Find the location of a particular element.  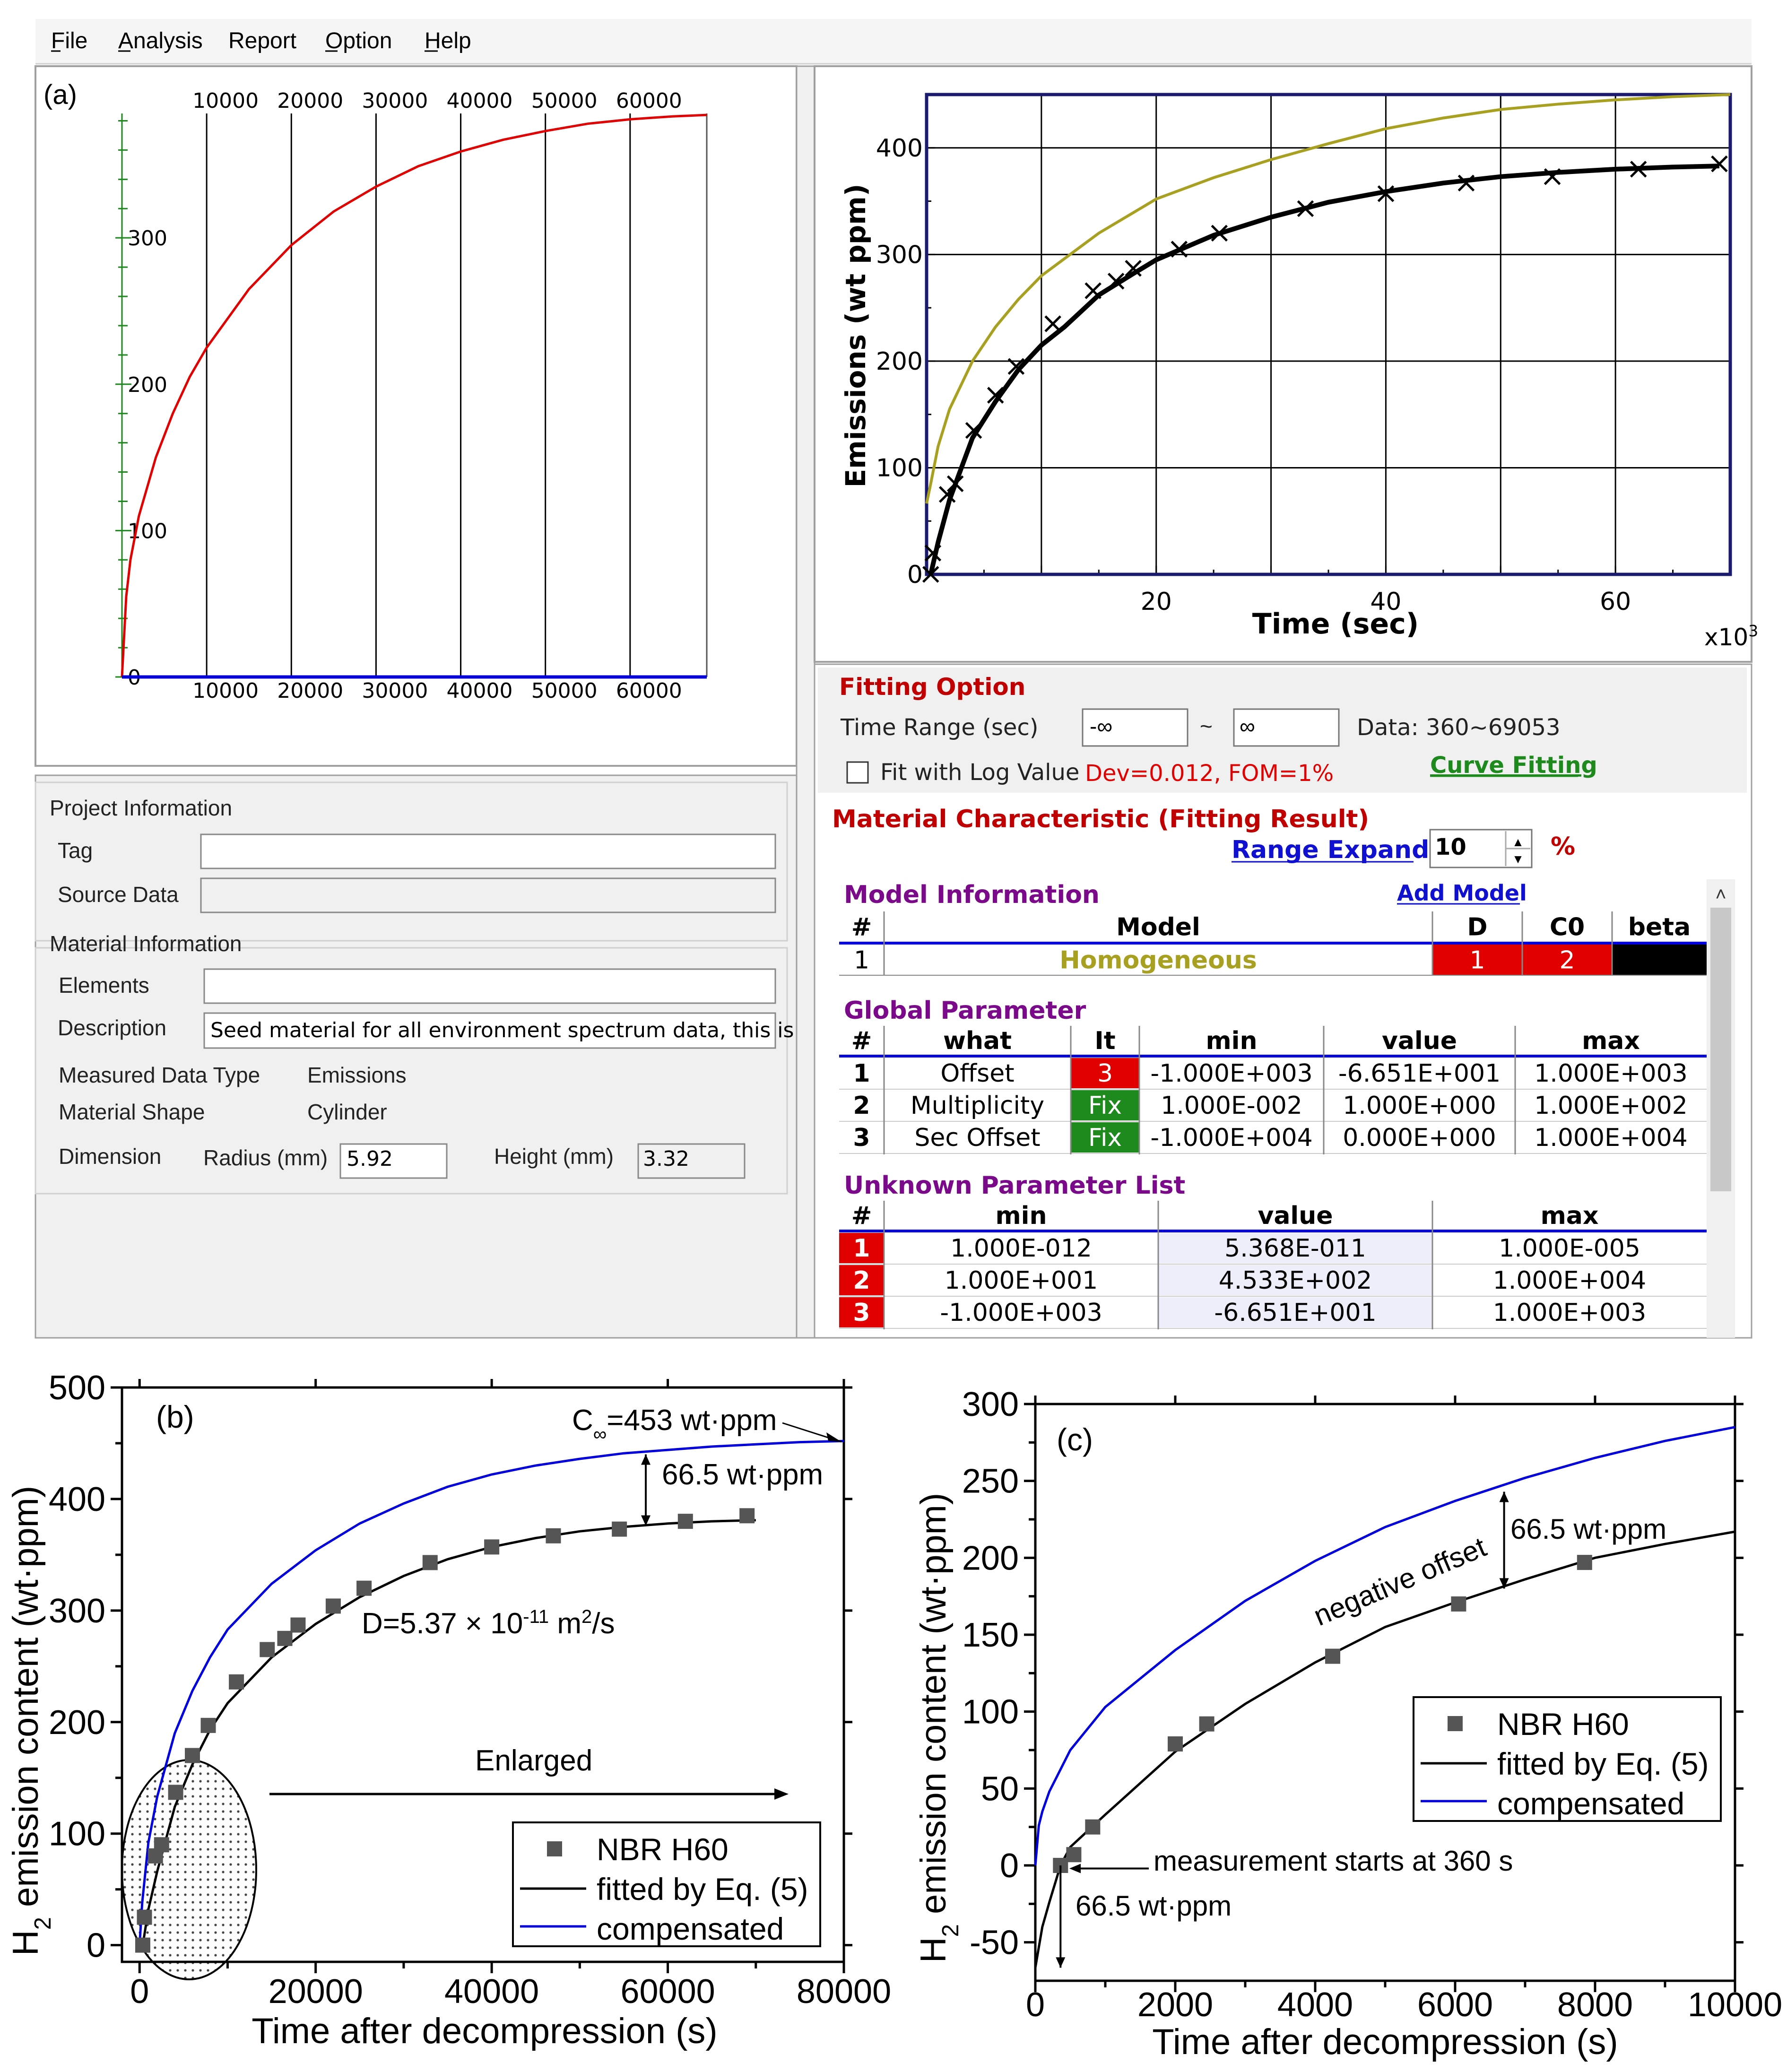

unknown-cell: 1.000E+001 is located at coordinates (1021, 1280).